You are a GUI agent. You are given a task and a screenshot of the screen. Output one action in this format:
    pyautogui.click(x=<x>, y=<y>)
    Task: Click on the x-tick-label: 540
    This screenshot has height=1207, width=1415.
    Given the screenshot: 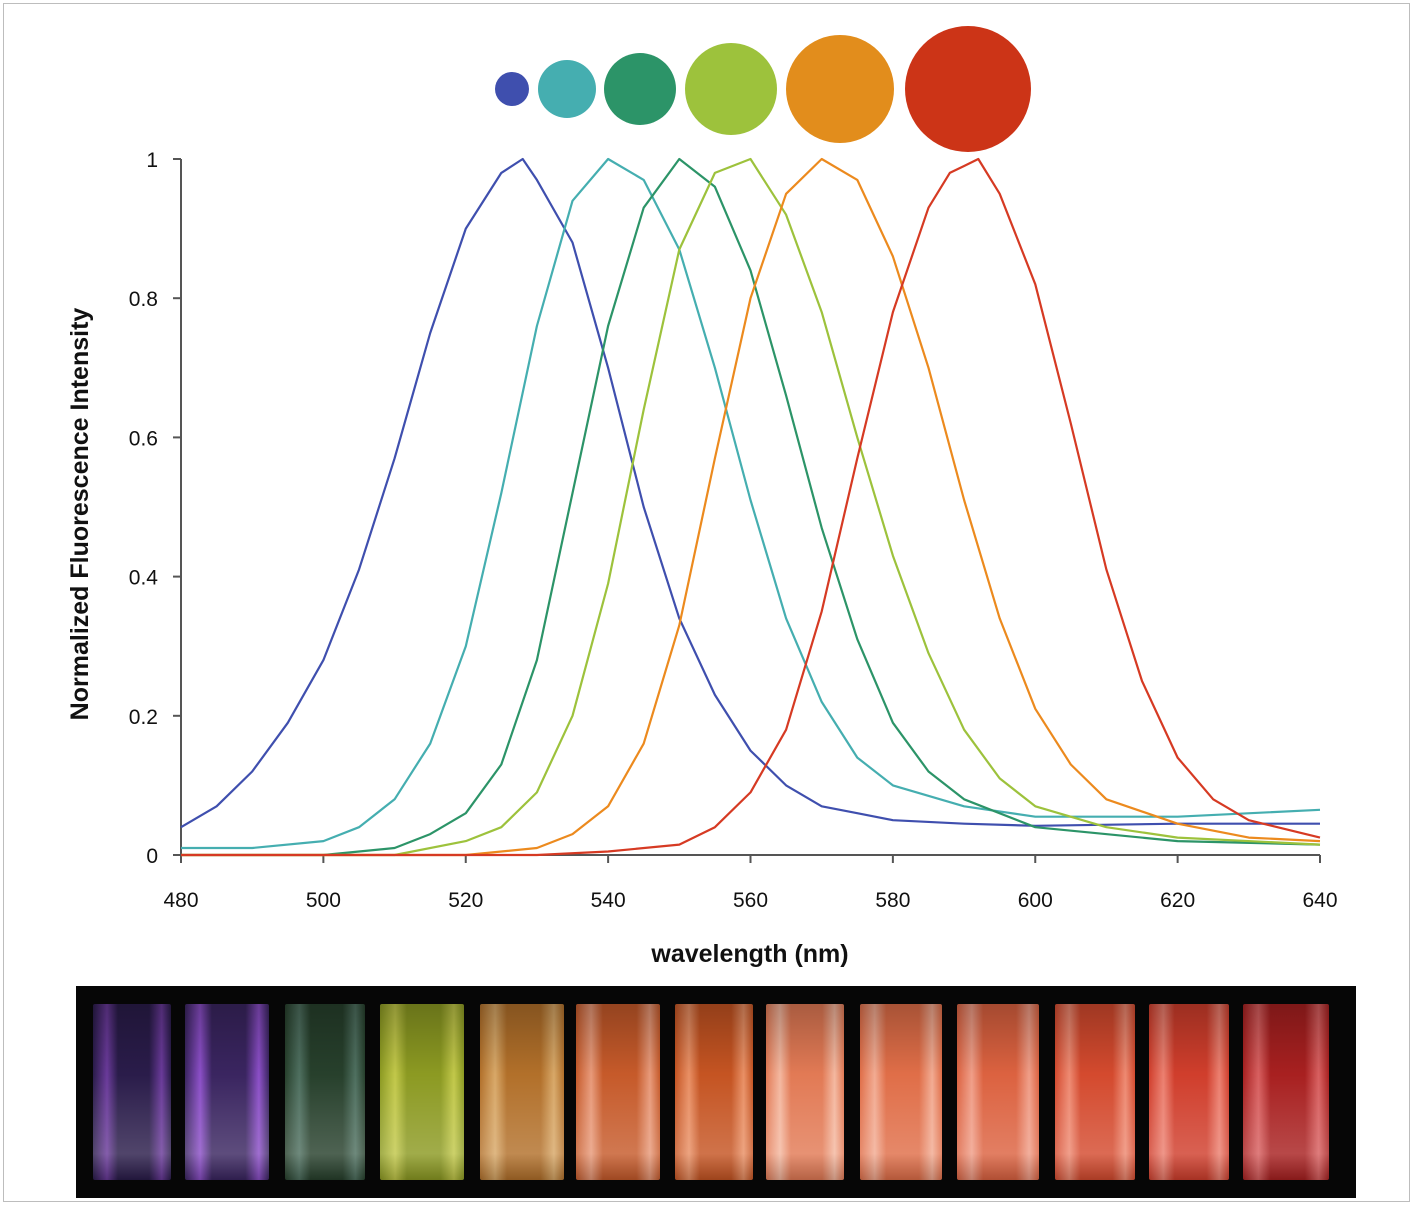 What is the action you would take?
    pyautogui.click(x=608, y=900)
    